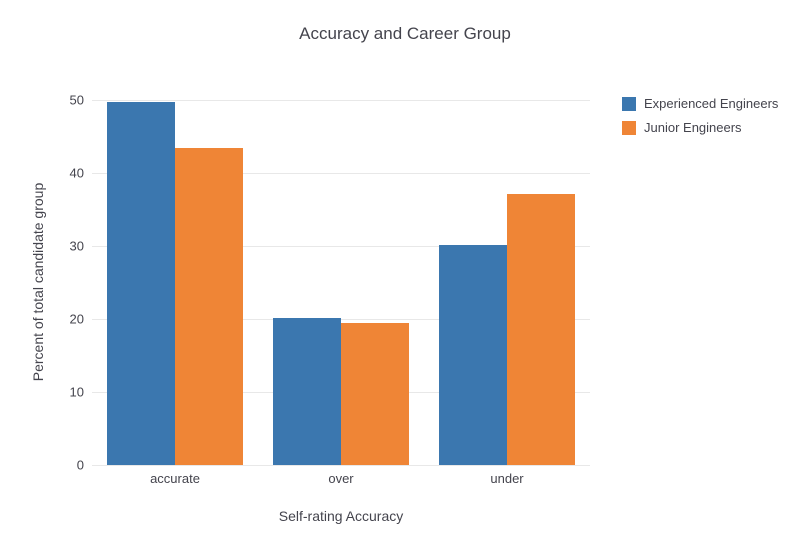  I want to click on y-tick-label: 50, so click(76, 100).